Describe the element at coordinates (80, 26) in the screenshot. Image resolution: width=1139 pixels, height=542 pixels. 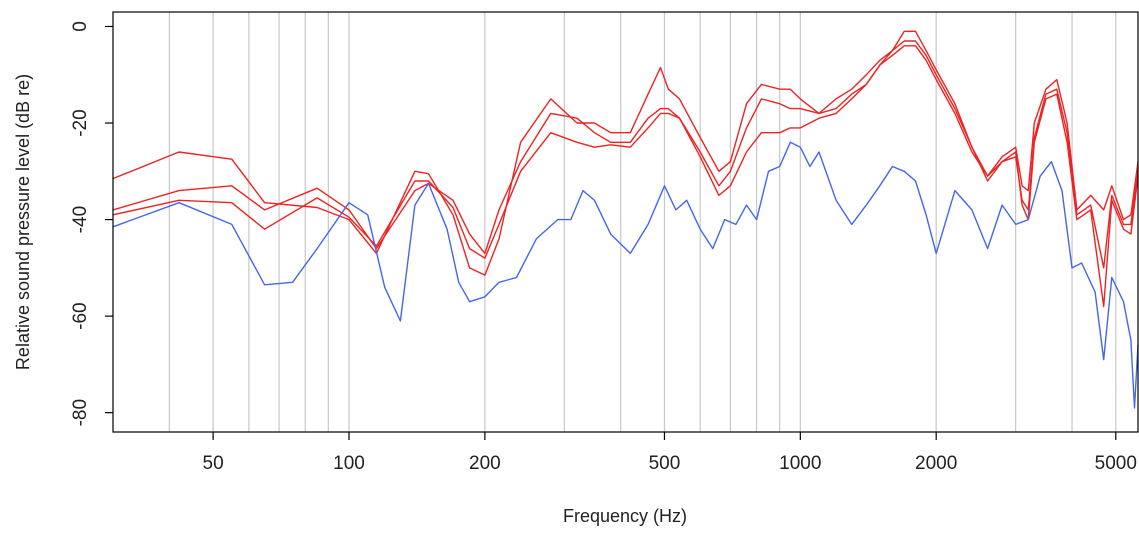
I see `y-tick-label-0: 0` at that location.